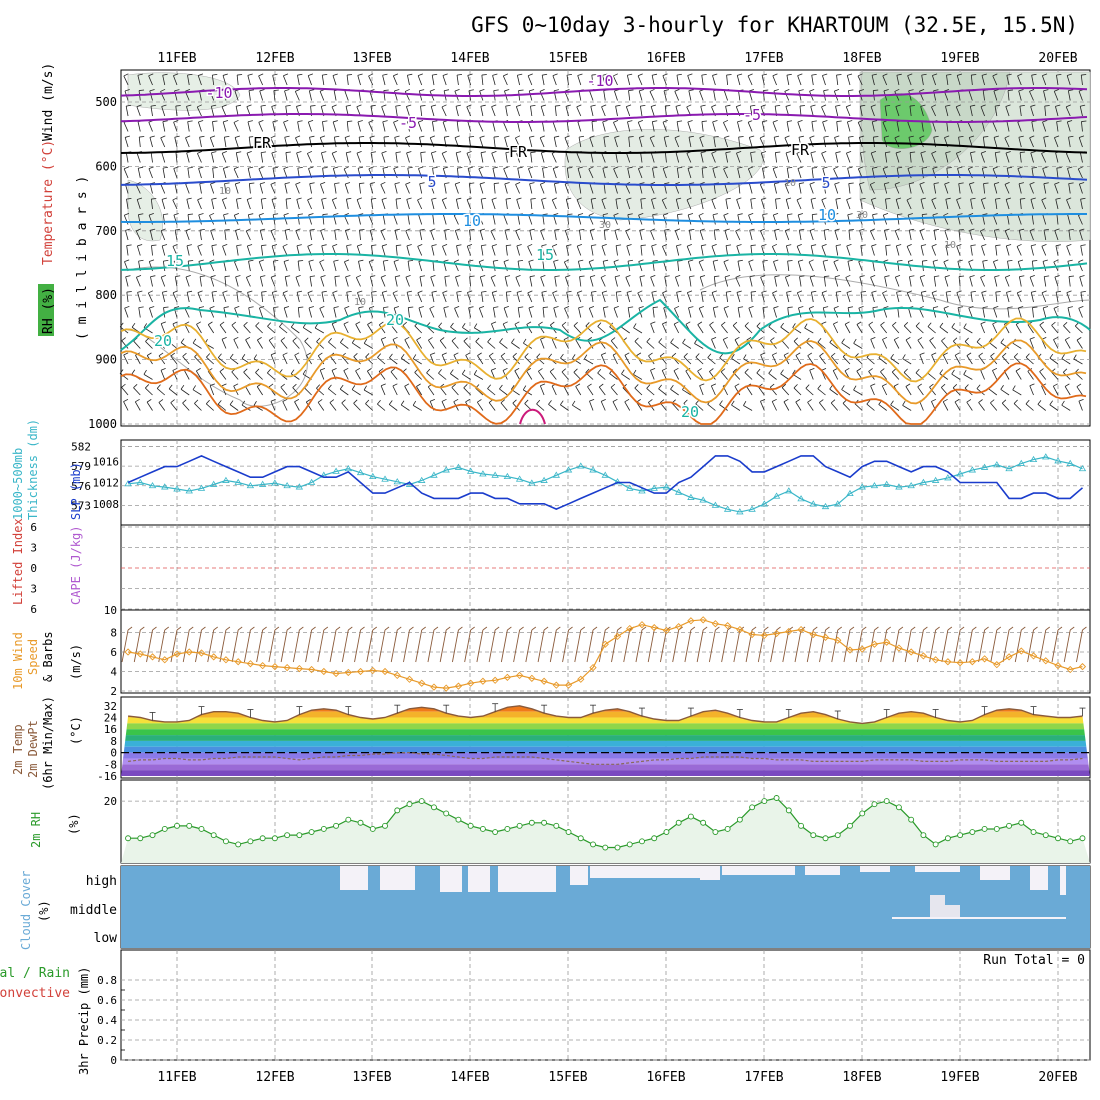 The image size is (1100, 1100). Describe the element at coordinates (605, 732) in the screenshot. I see `temp-band` at that location.